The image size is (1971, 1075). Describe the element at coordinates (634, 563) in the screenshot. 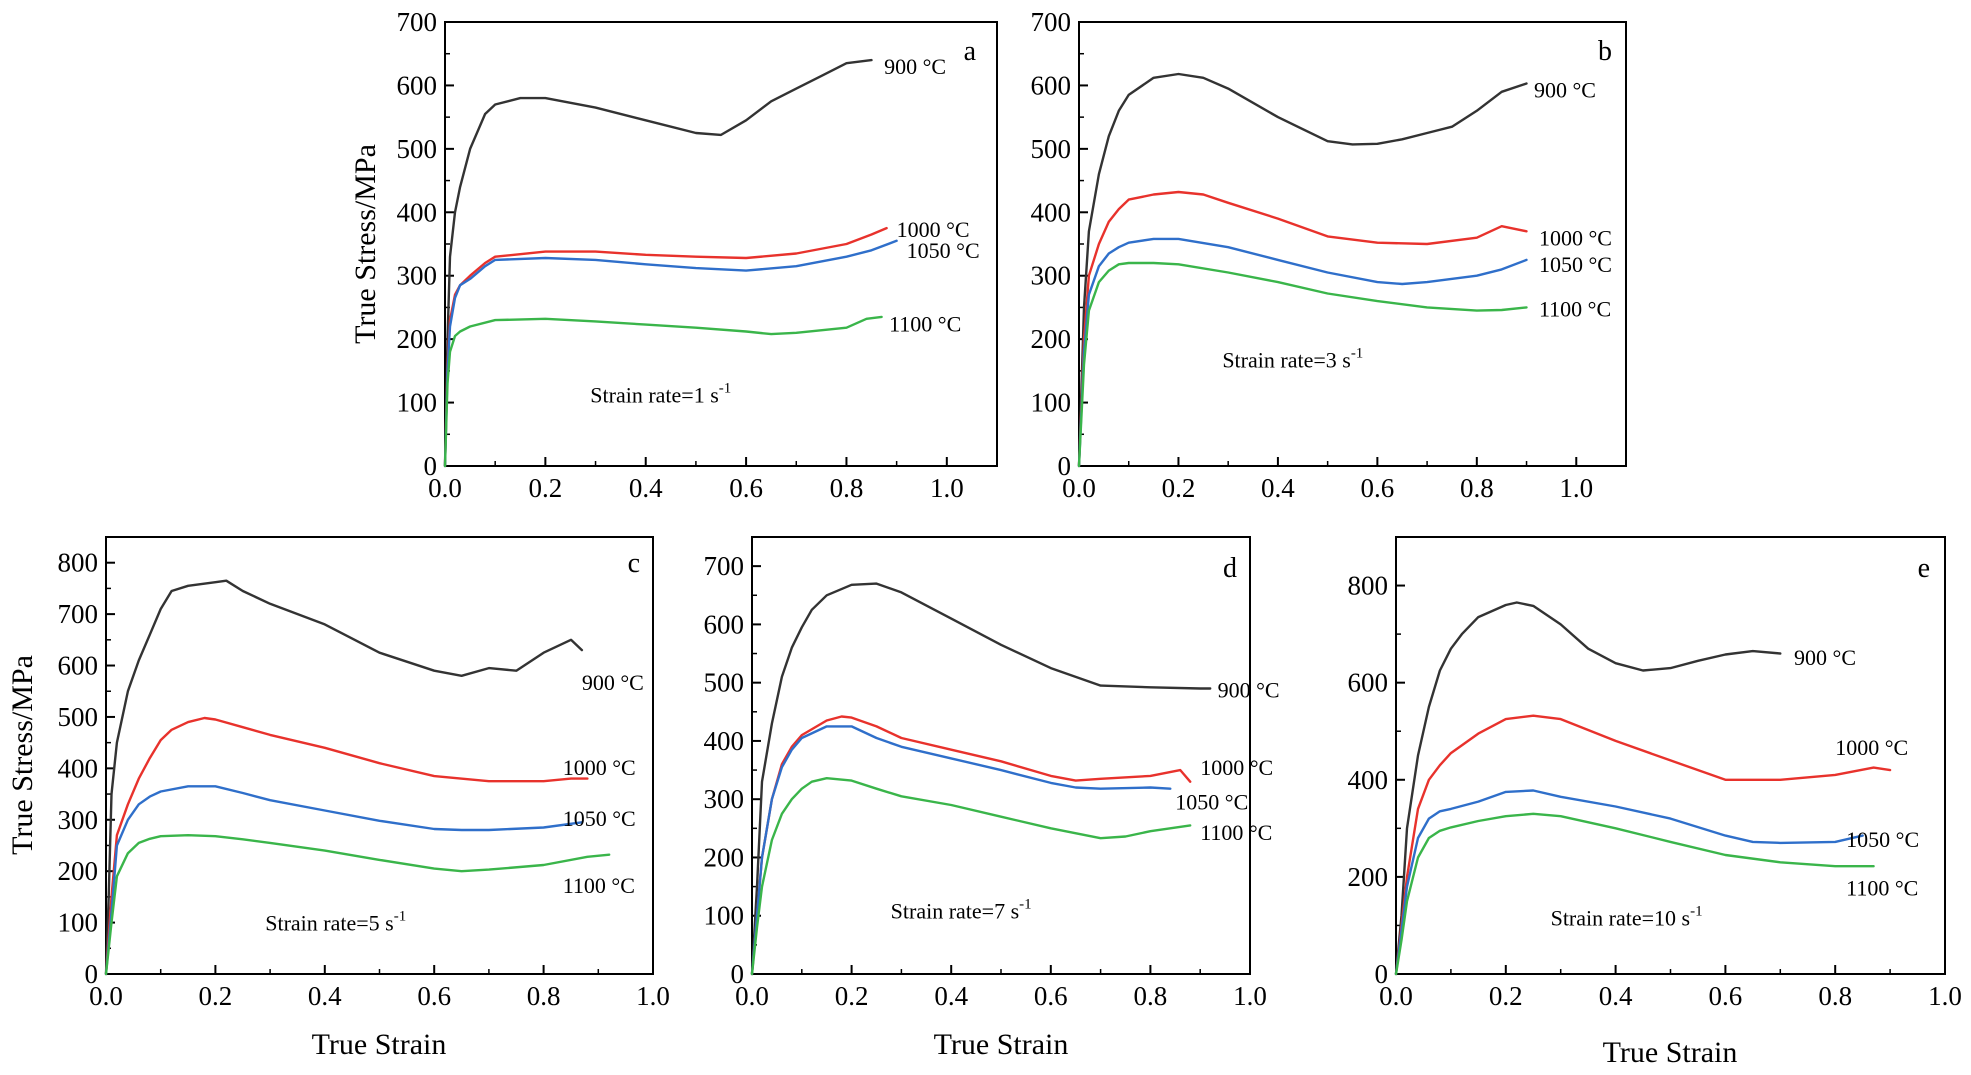

I see `panel-c-letter: c` at that location.